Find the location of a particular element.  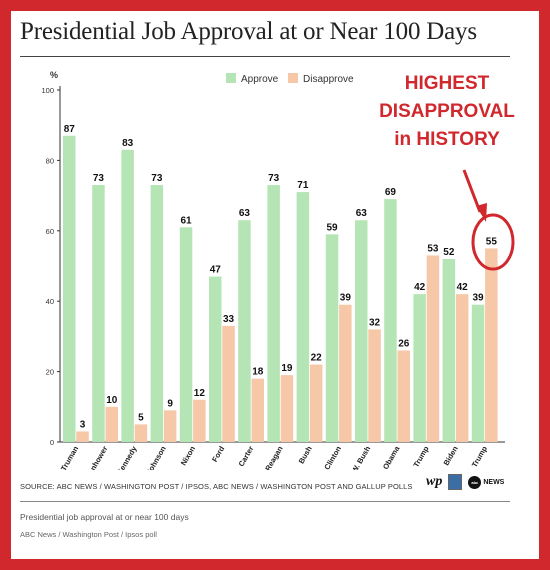

washington-post-logo: wp is located at coordinates (434, 481).